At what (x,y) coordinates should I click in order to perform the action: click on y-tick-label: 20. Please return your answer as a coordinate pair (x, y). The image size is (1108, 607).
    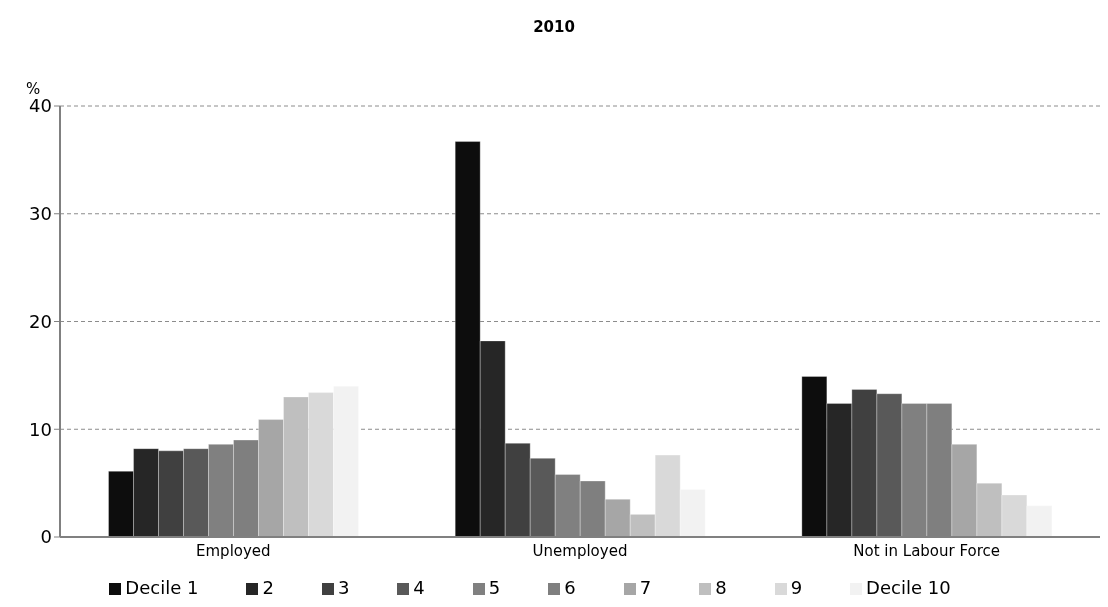
    Looking at the image, I should click on (40, 321).